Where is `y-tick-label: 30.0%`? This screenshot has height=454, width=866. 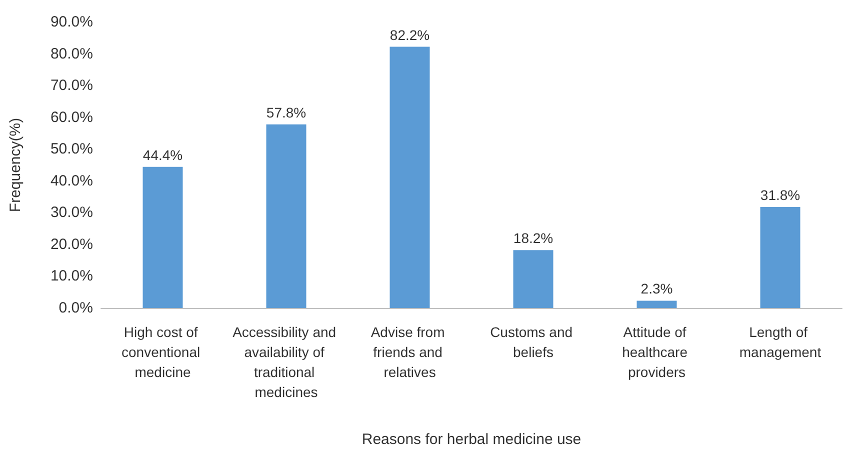 y-tick-label: 30.0% is located at coordinates (71, 213).